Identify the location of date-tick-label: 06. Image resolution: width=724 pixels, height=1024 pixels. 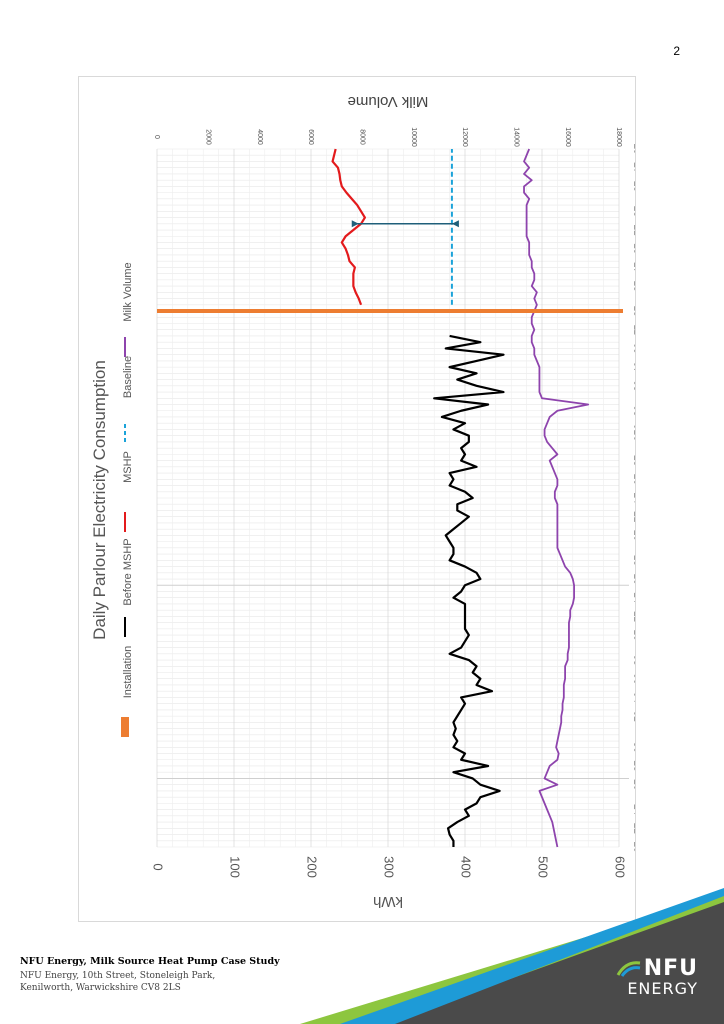
(633, 679).